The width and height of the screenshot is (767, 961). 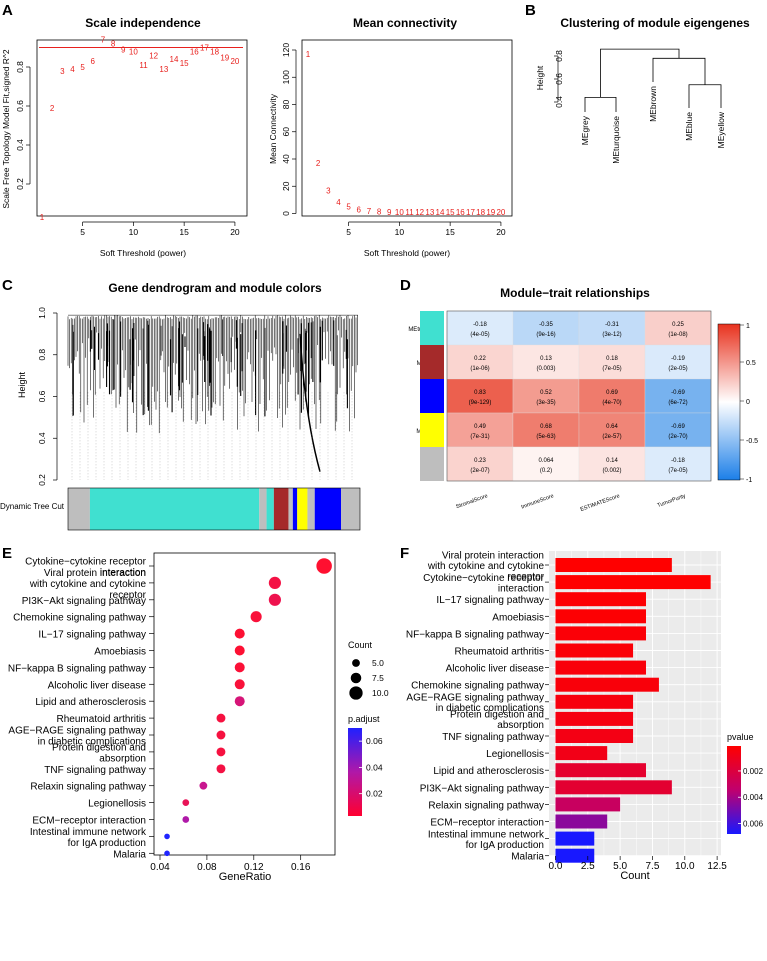 What do you see at coordinates (620, 866) in the screenshot?
I see `barplot-x-tick-label: 5.0` at bounding box center [620, 866].